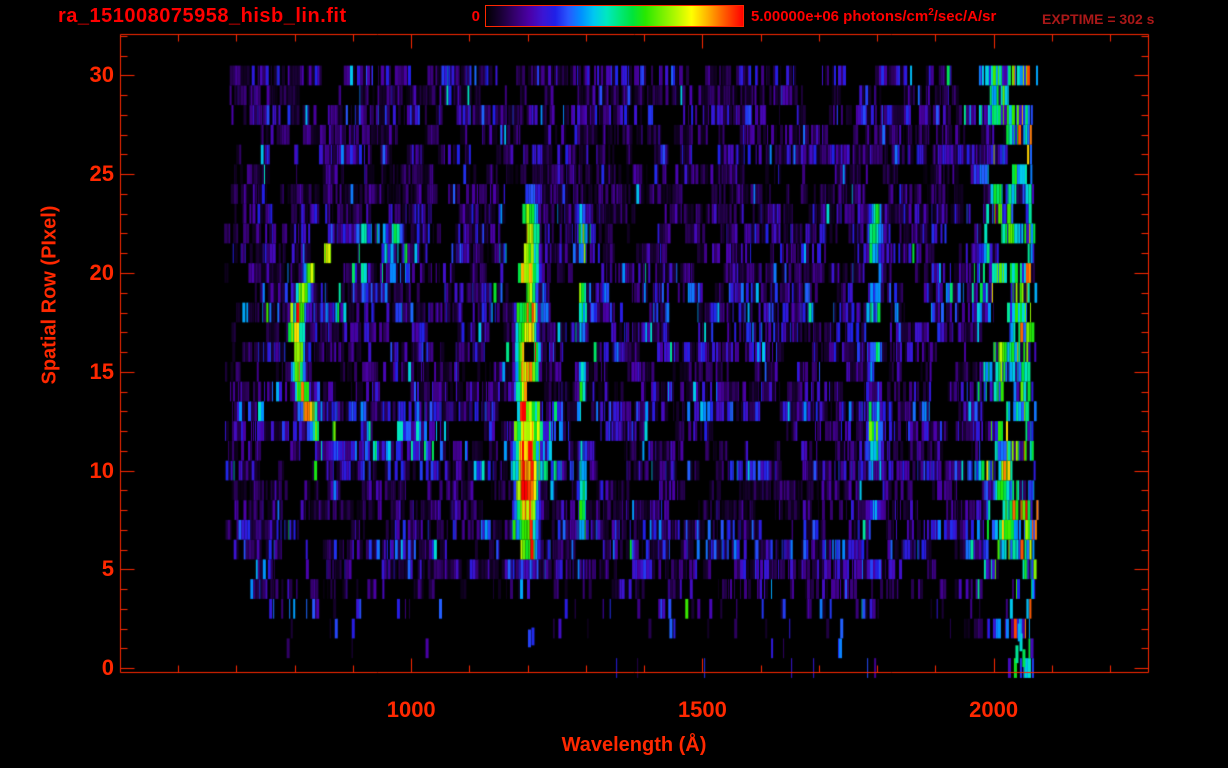 The width and height of the screenshot is (1228, 768). Describe the element at coordinates (931, 12) in the screenshot. I see `colorbar-max-label-exponent: 2` at that location.